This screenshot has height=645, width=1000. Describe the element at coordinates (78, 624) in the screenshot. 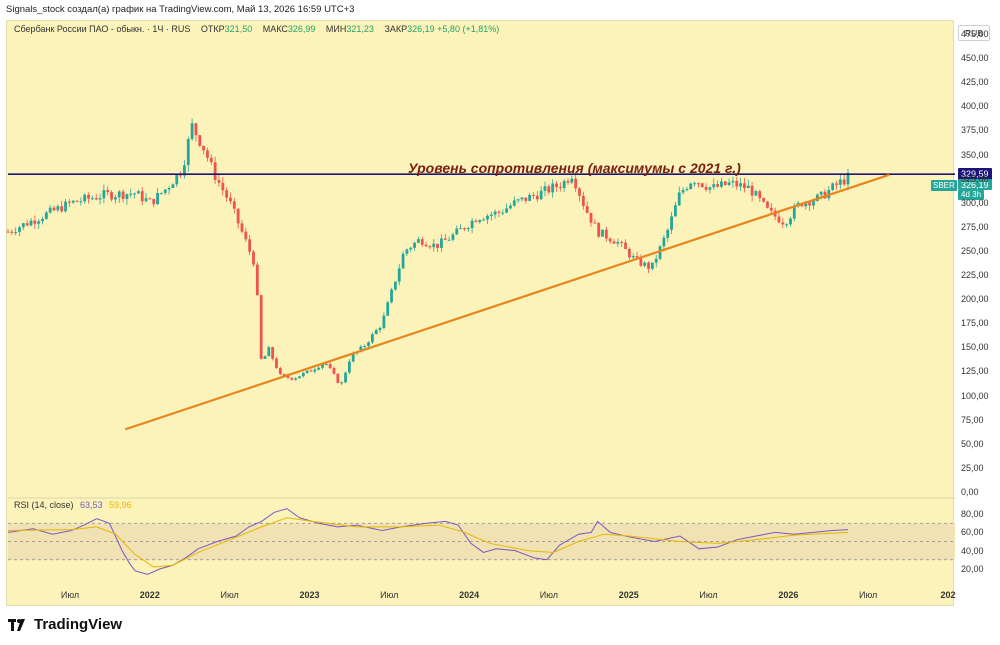

I see `brand-name: TradingView` at that location.